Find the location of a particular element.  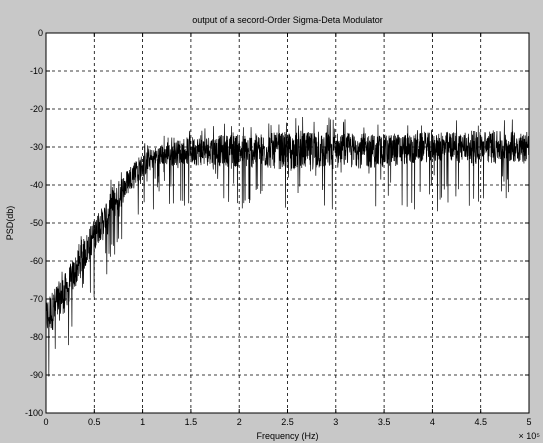

x-tick-label: 1 is located at coordinates (142, 422).